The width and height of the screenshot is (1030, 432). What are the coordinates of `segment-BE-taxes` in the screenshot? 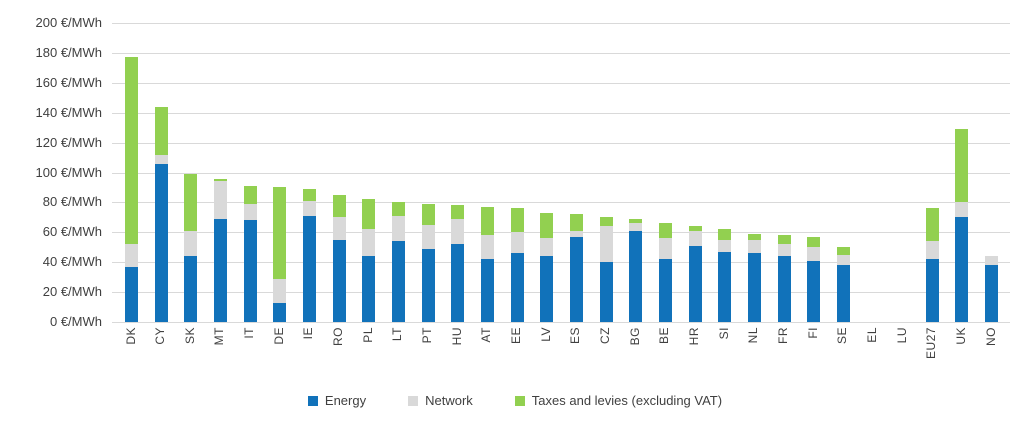 It's located at (665, 231).